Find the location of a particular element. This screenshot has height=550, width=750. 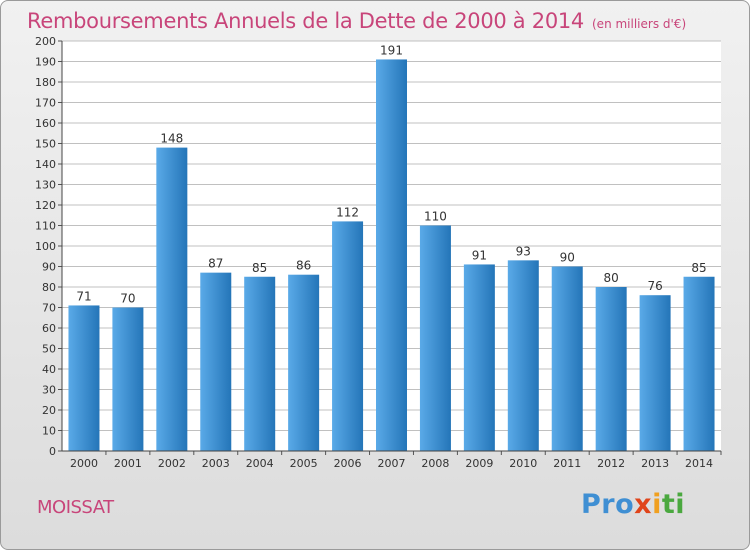

bar-2011 is located at coordinates (567, 358).